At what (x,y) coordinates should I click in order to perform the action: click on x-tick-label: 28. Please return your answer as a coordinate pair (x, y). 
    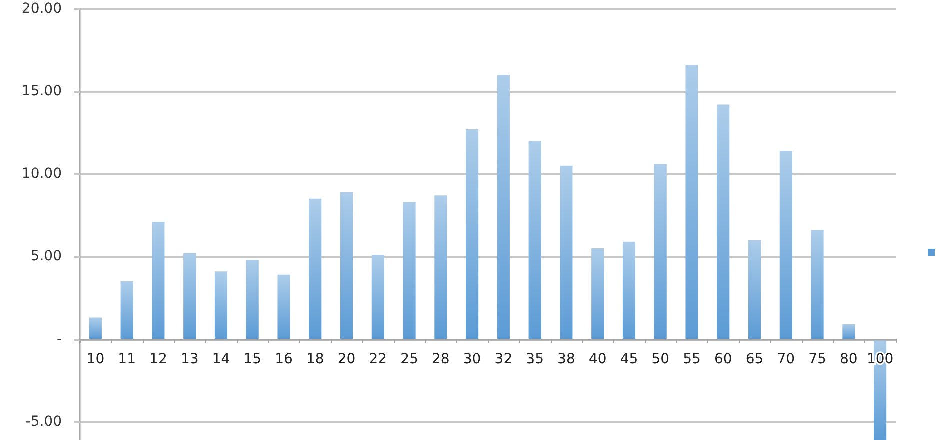
    Looking at the image, I should click on (441, 359).